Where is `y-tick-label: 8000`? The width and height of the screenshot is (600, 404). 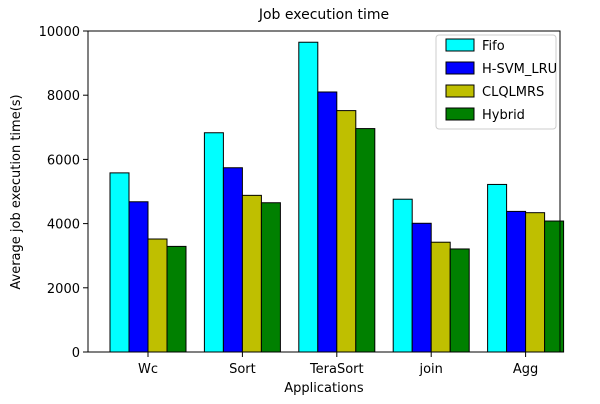 y-tick-label: 8000 is located at coordinates (63, 96).